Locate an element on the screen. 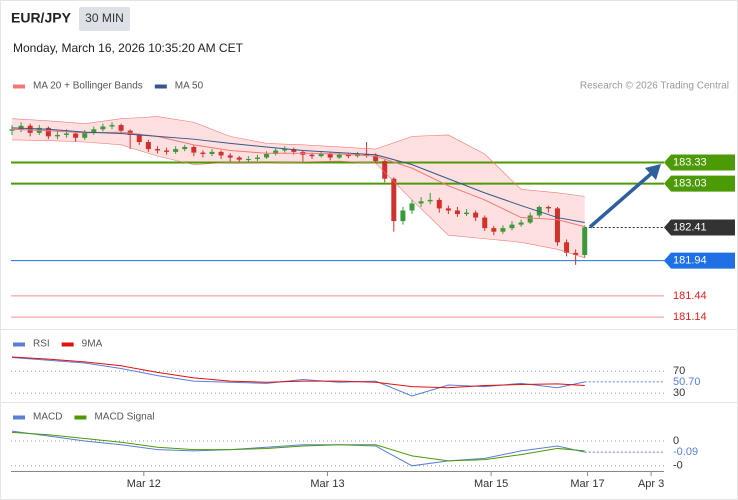 This screenshot has width=738, height=500. legend-label: MACD is located at coordinates (47, 417).